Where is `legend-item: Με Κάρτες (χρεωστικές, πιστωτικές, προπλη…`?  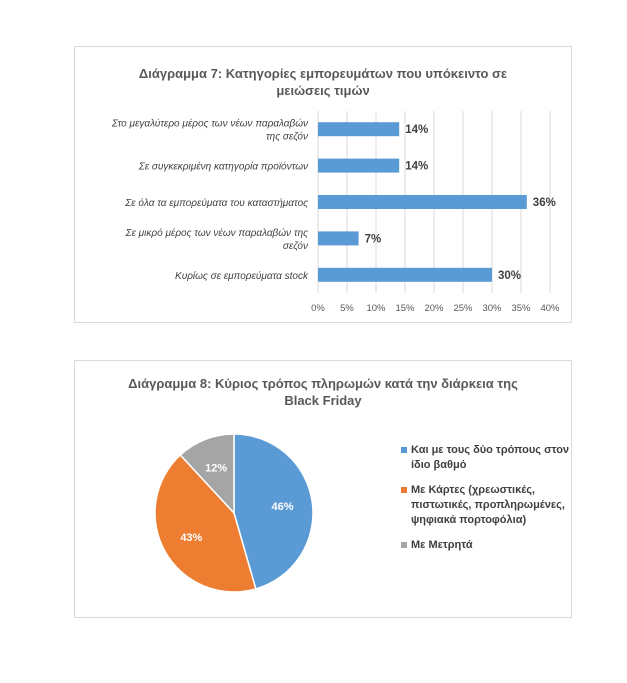
legend-item: Με Κάρτες (χρεωστικές, πιστωτικές, προπλη… is located at coordinates (486, 505).